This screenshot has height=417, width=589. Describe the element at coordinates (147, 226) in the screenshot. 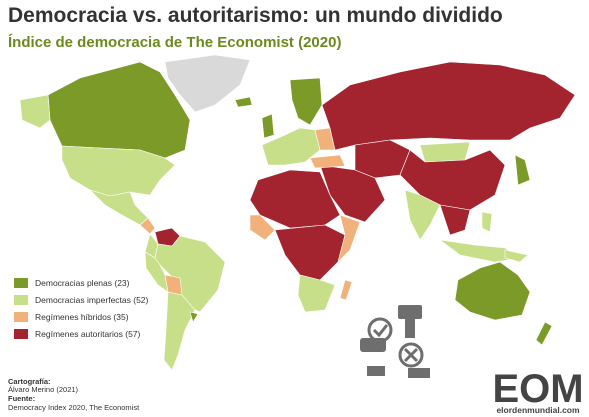

I see `central-america` at that location.